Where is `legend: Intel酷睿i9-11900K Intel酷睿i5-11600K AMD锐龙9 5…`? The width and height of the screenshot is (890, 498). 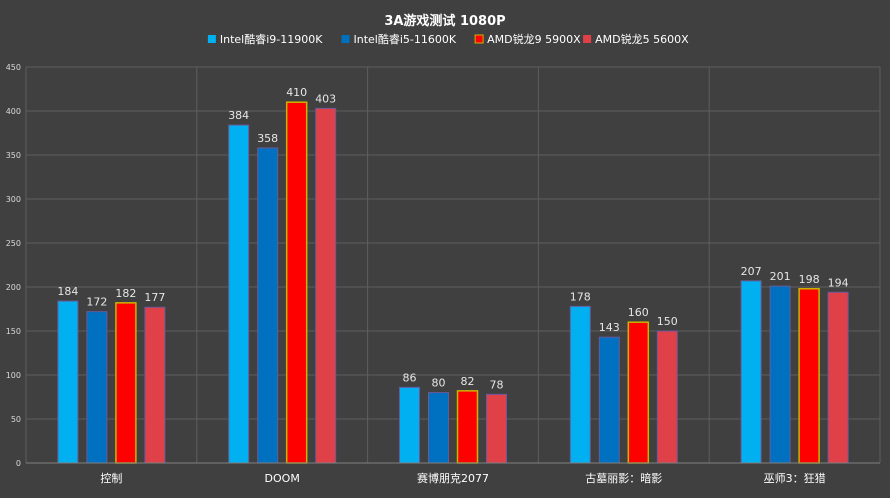
legend: Intel酷睿i9-11900K Intel酷睿i5-11600K AMD锐龙9 5… is located at coordinates (448, 39).